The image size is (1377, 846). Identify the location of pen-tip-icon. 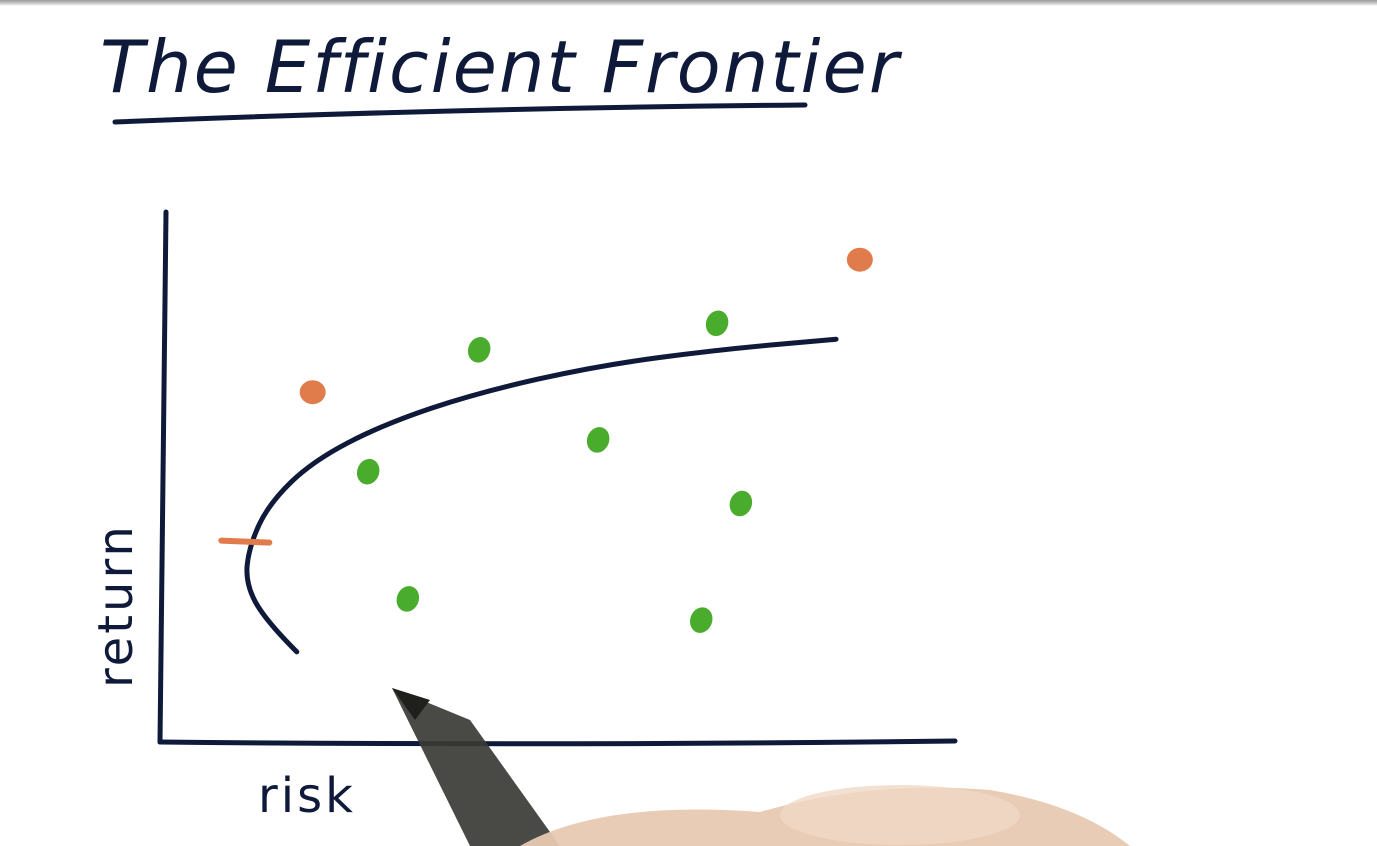
(476, 767).